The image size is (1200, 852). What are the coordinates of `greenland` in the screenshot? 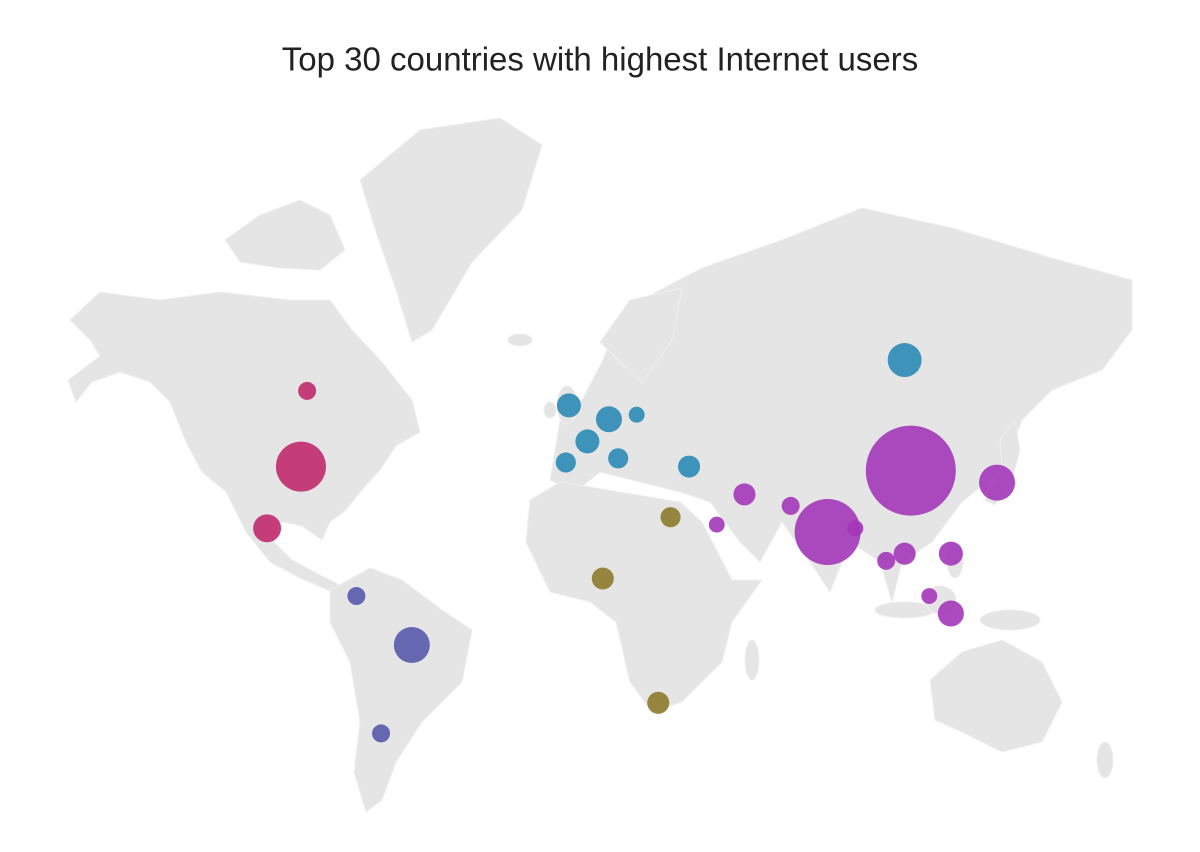 It's located at (451, 230).